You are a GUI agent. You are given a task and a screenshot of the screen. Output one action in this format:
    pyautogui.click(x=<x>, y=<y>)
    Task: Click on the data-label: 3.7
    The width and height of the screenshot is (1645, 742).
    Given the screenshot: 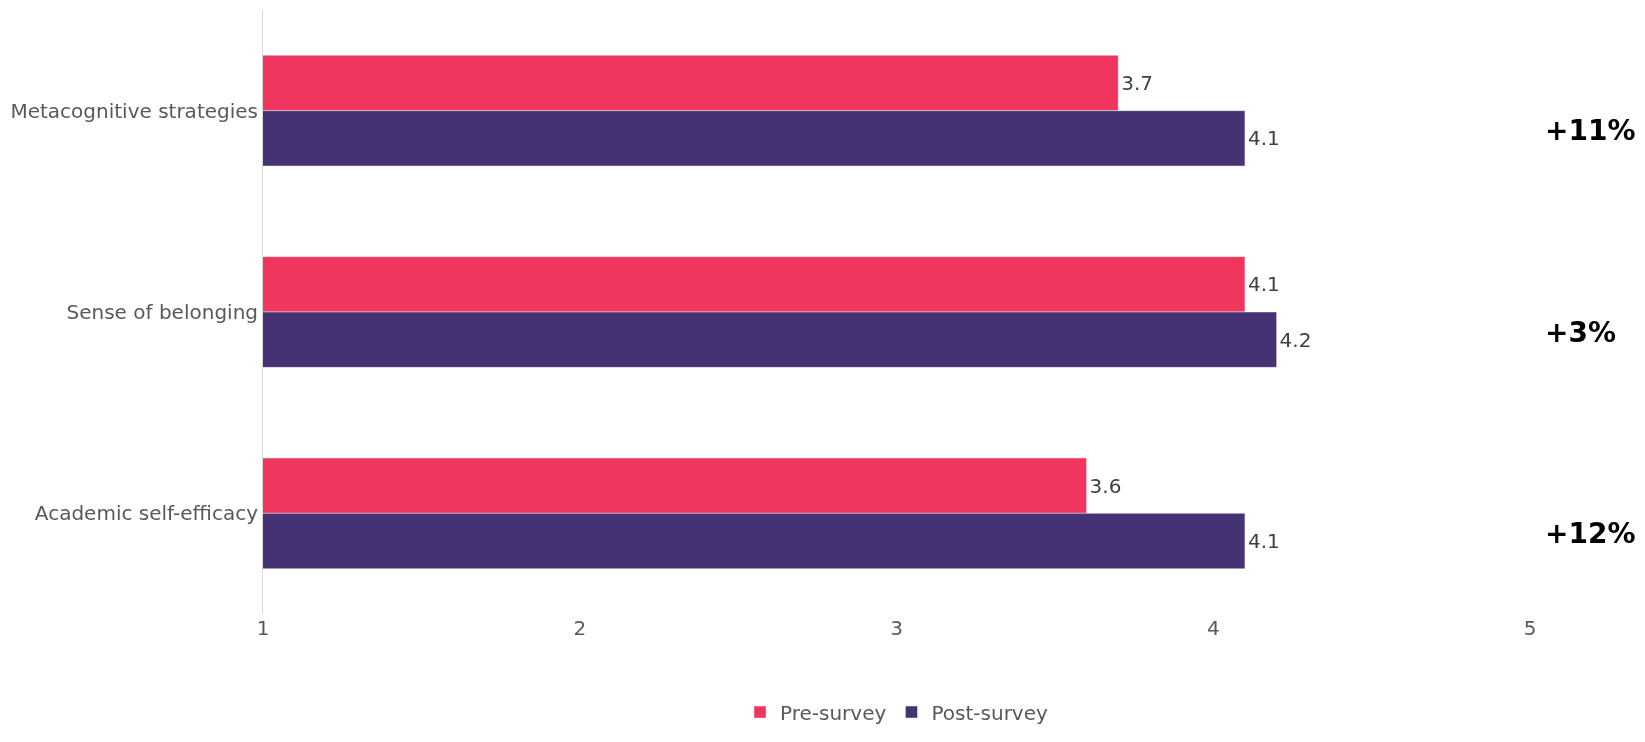 What is the action you would take?
    pyautogui.click(x=1137, y=82)
    